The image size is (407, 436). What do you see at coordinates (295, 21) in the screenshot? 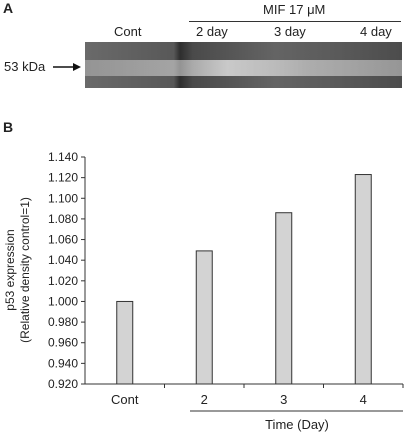
I see `blot-treatment-bracket` at bounding box center [295, 21].